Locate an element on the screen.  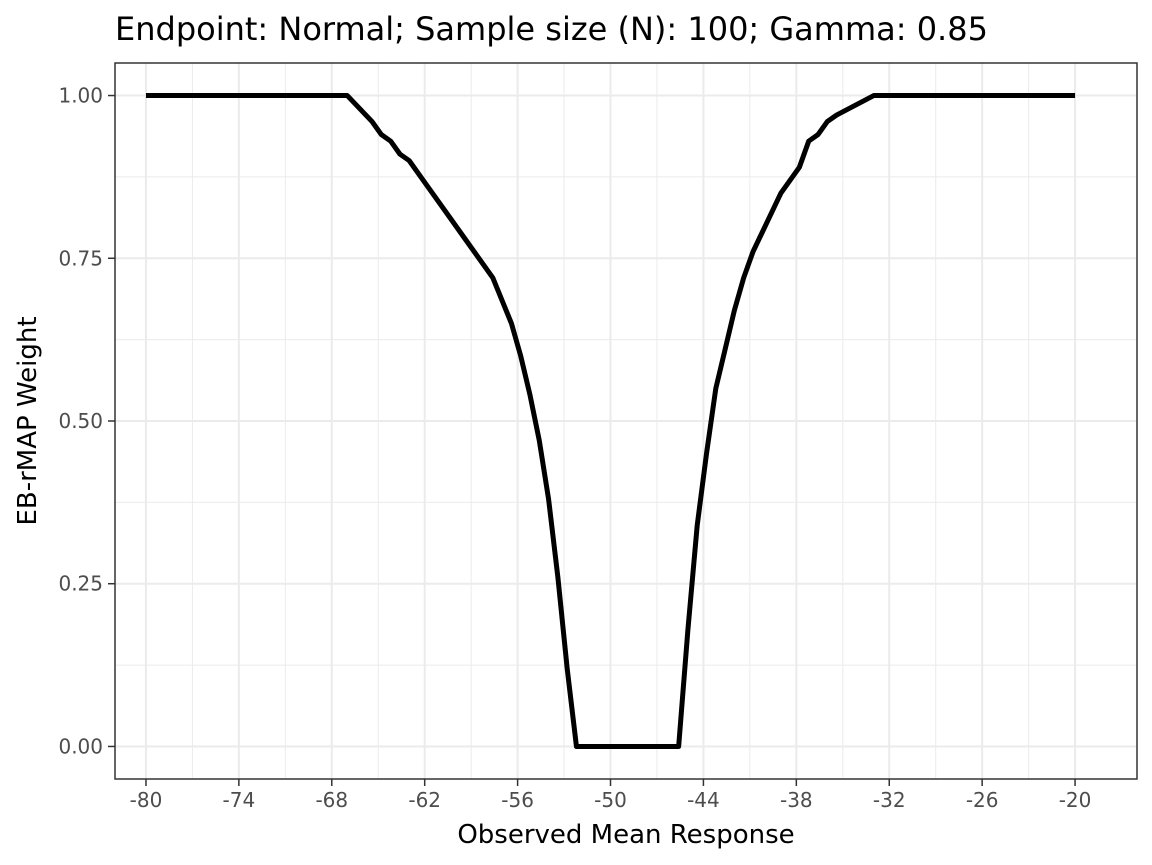
x-tick-label: -32 is located at coordinates (889, 800).